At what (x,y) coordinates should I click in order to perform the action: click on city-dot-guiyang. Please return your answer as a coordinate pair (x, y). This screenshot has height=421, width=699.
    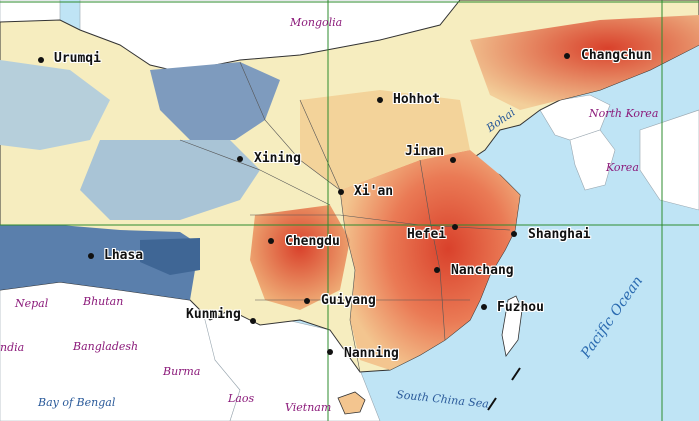
    Looking at the image, I should click on (307, 301).